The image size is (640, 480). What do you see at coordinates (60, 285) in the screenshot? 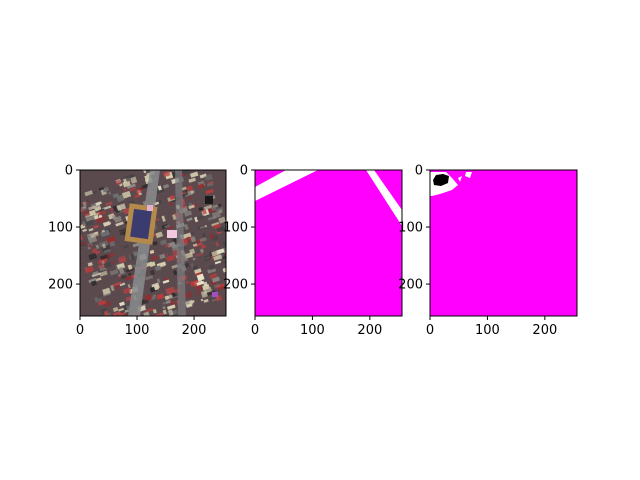
I see `y-tick-label: 200` at bounding box center [60, 285].